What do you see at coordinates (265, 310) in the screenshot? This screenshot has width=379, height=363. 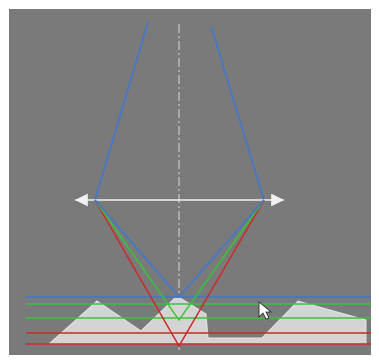 I see `arrow-pointer-icon` at bounding box center [265, 310].